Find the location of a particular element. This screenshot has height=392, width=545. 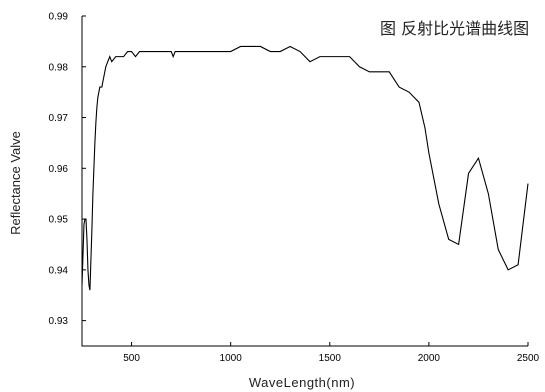

chart-title: 图 反射比光谱曲线图 is located at coordinates (454, 28).